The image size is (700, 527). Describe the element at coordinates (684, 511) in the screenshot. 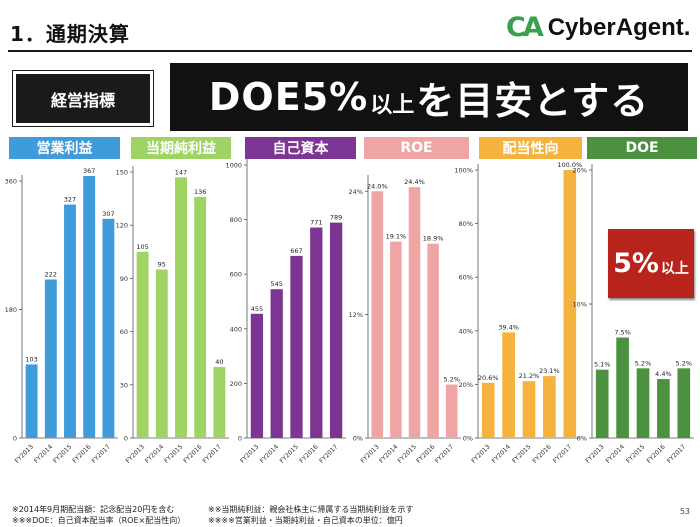

I see `page-number: 53` at that location.